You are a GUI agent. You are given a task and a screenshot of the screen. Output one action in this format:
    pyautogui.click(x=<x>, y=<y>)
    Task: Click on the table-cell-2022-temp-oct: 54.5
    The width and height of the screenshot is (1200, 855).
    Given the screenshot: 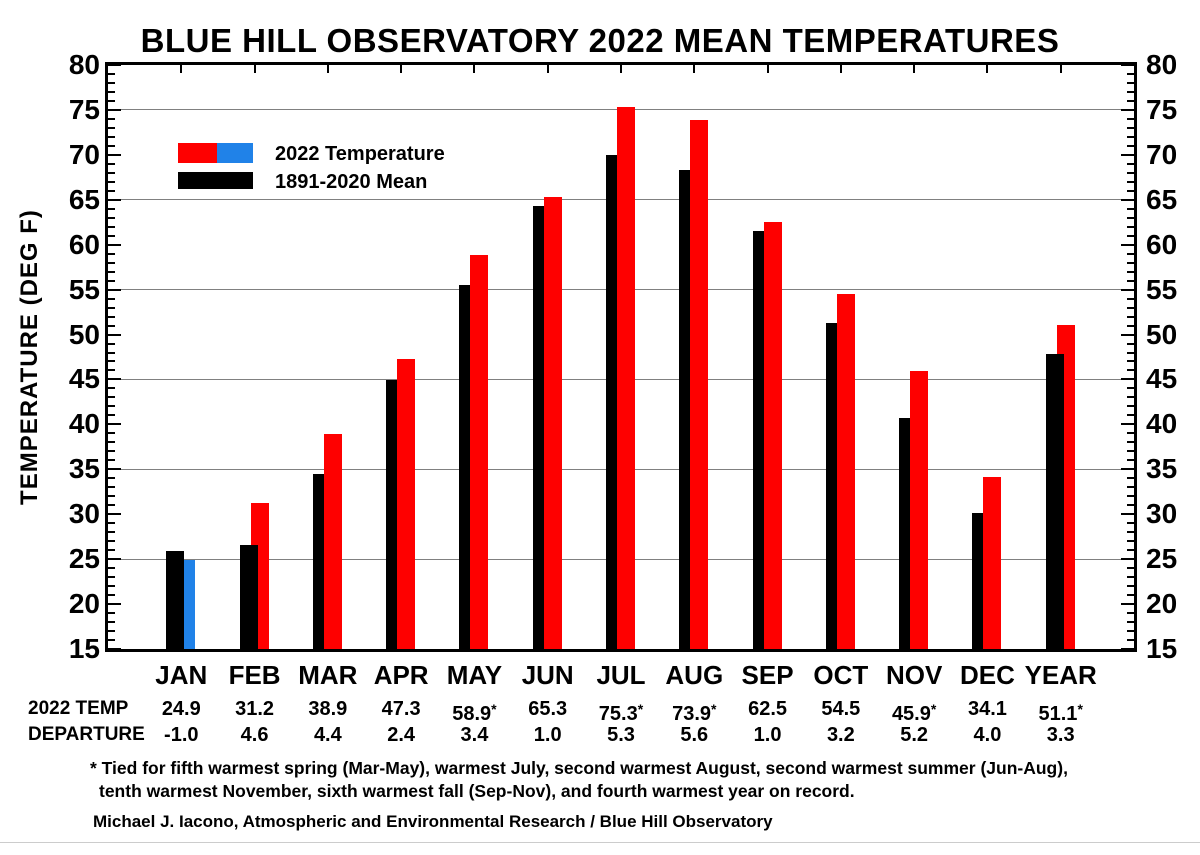 What is the action you would take?
    pyautogui.click(x=841, y=709)
    